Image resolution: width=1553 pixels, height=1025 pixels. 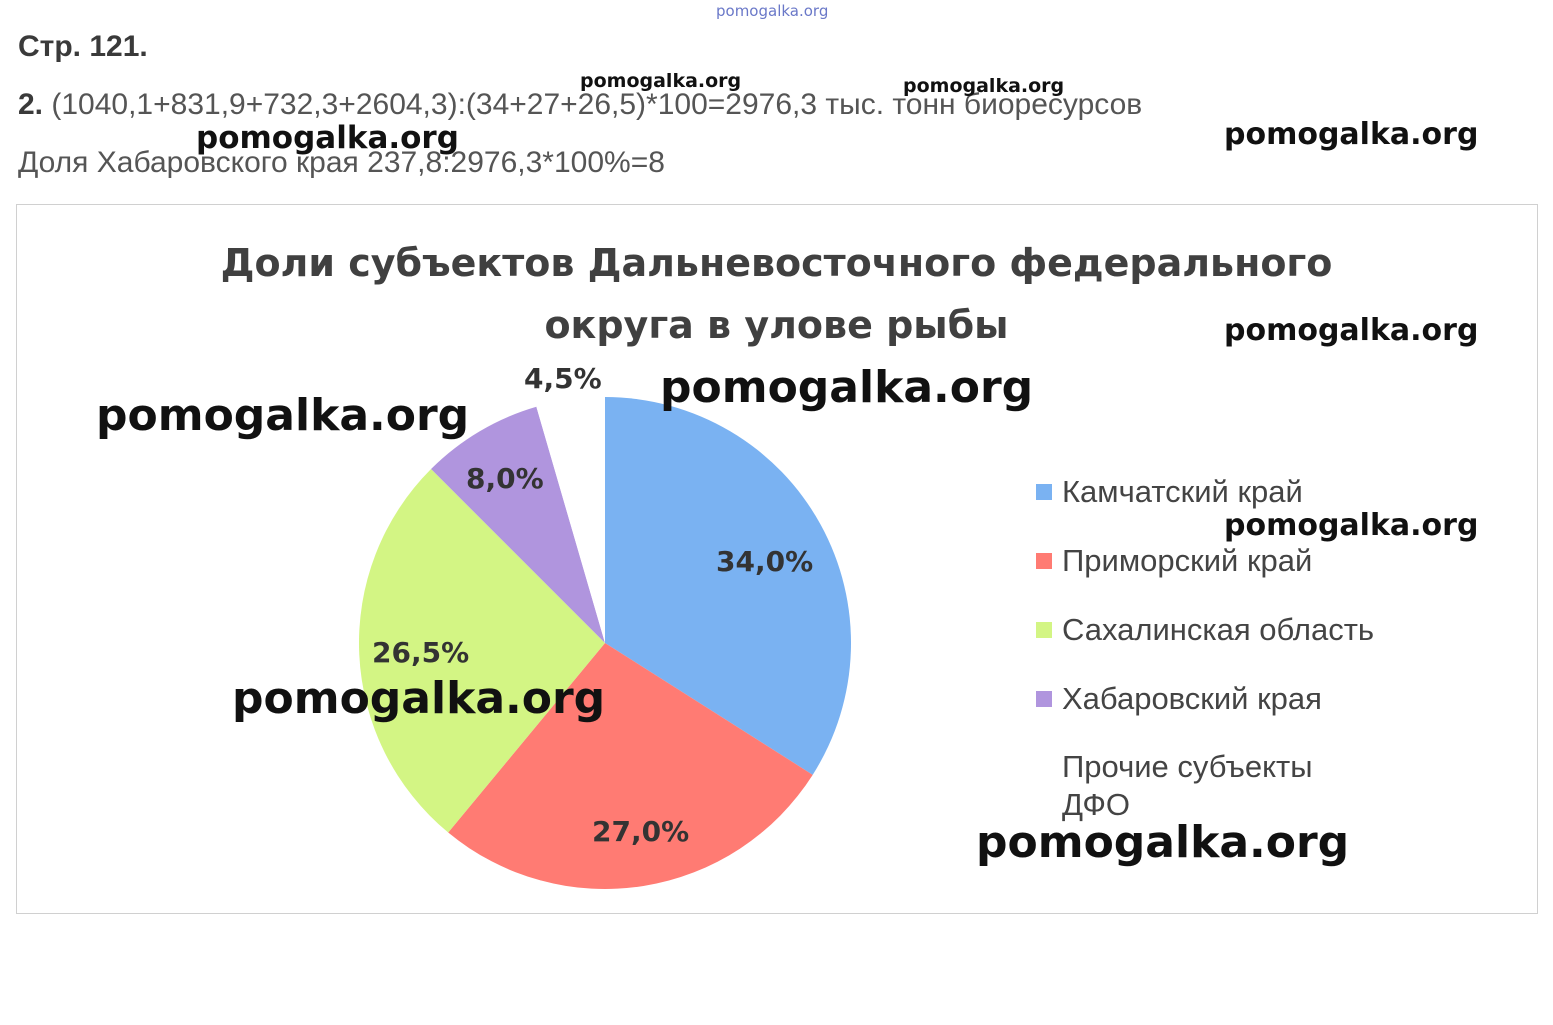 I want to click on chart-title-line-2: округа в улове рыбы, so click(x=776, y=325).